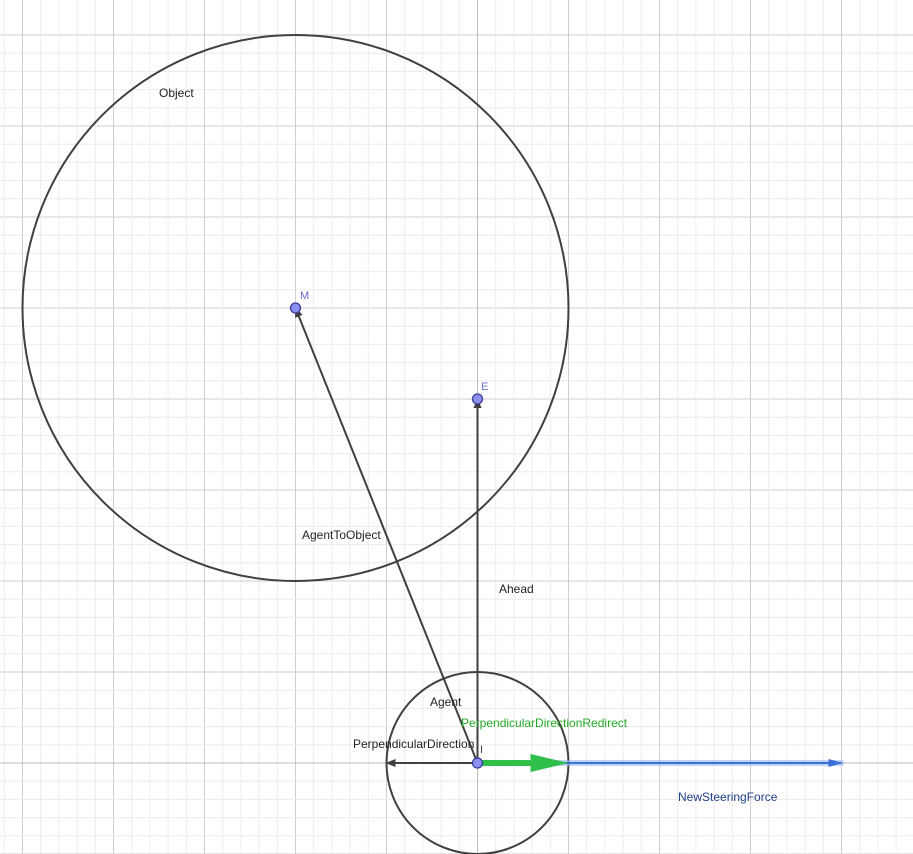 This screenshot has width=913, height=854. What do you see at coordinates (386, 535) in the screenshot?
I see `agent-to-object-vector` at bounding box center [386, 535].